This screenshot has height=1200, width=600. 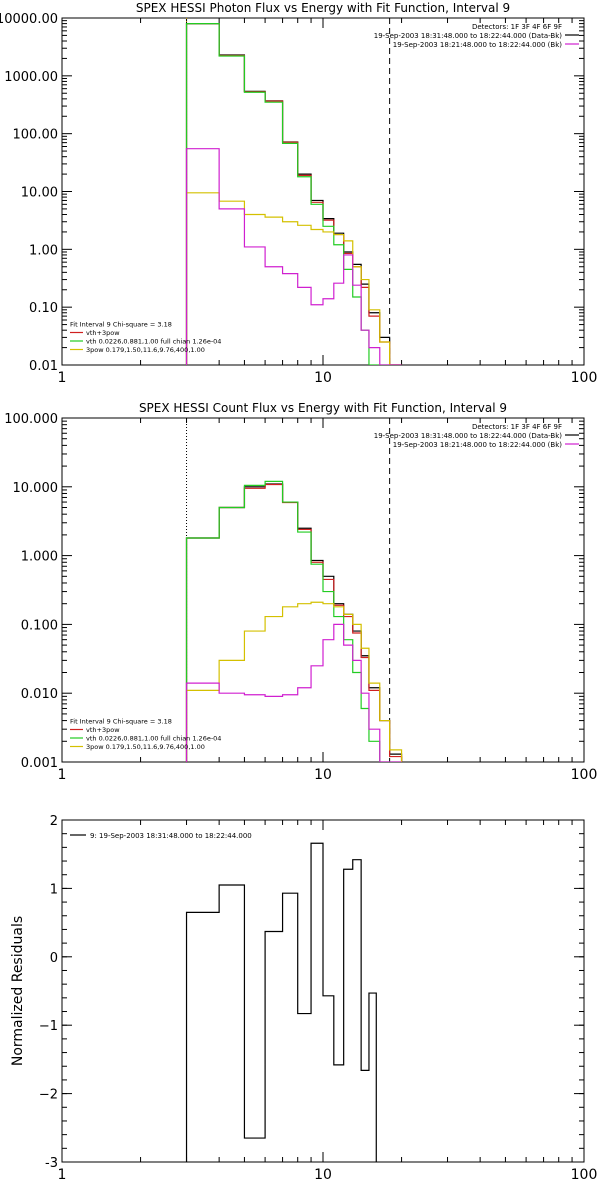 I want to click on y-tick-label: −2, so click(x=48, y=1095).